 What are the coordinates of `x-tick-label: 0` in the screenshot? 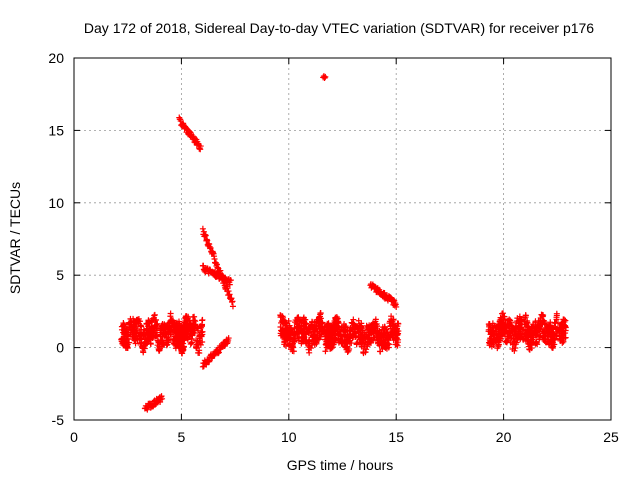 It's located at (74, 437).